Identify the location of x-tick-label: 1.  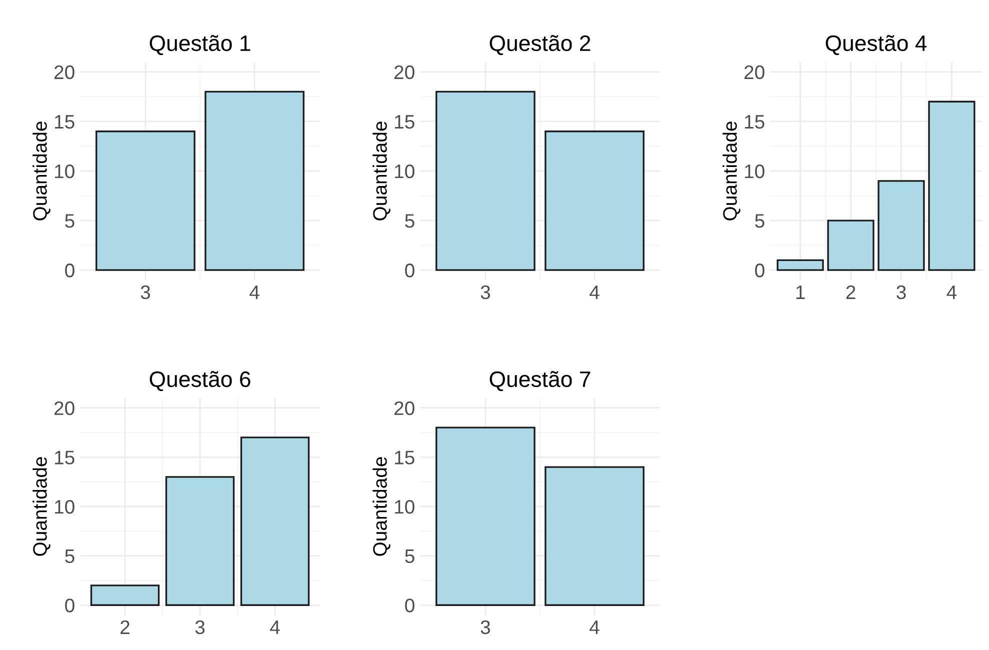
(800, 292).